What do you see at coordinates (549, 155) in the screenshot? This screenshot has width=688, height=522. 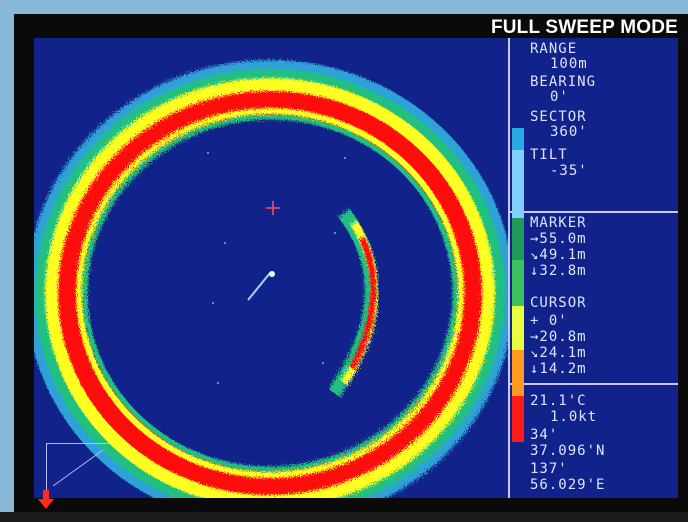 I see `tilt-label: TILT` at bounding box center [549, 155].